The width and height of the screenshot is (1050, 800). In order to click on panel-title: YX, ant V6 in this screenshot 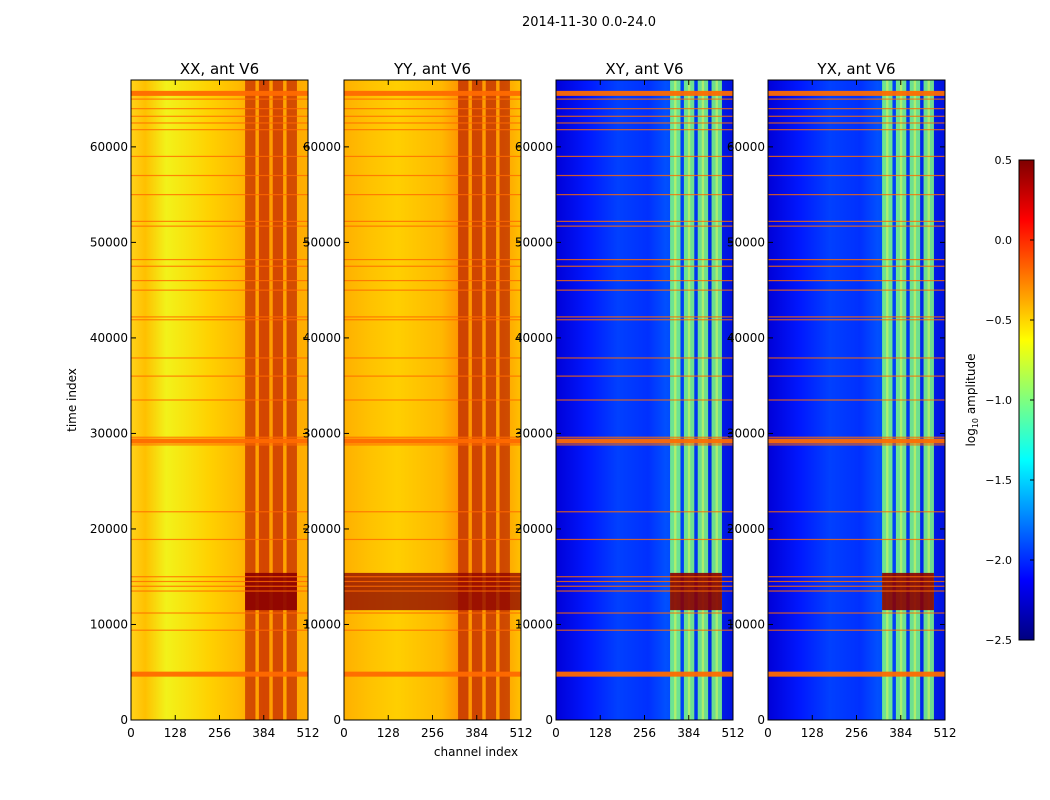, I will do `click(855, 69)`.